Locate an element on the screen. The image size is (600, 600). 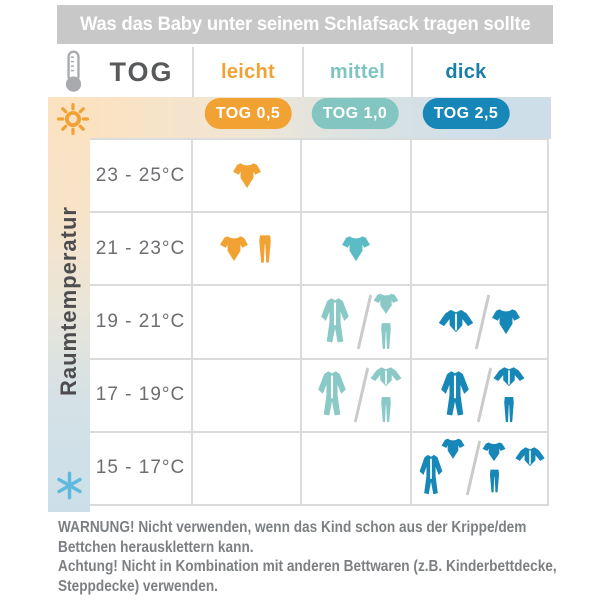
clothing-cell-mittel-row3 is located at coordinates (357, 323).